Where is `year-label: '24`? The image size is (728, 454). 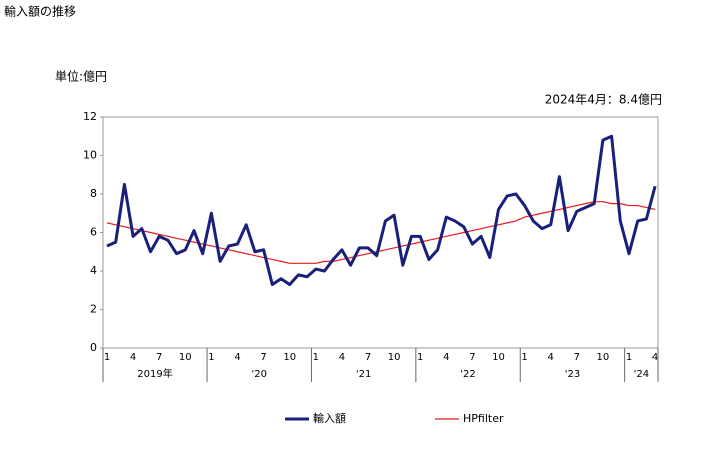 year-label: '24 is located at coordinates (641, 374).